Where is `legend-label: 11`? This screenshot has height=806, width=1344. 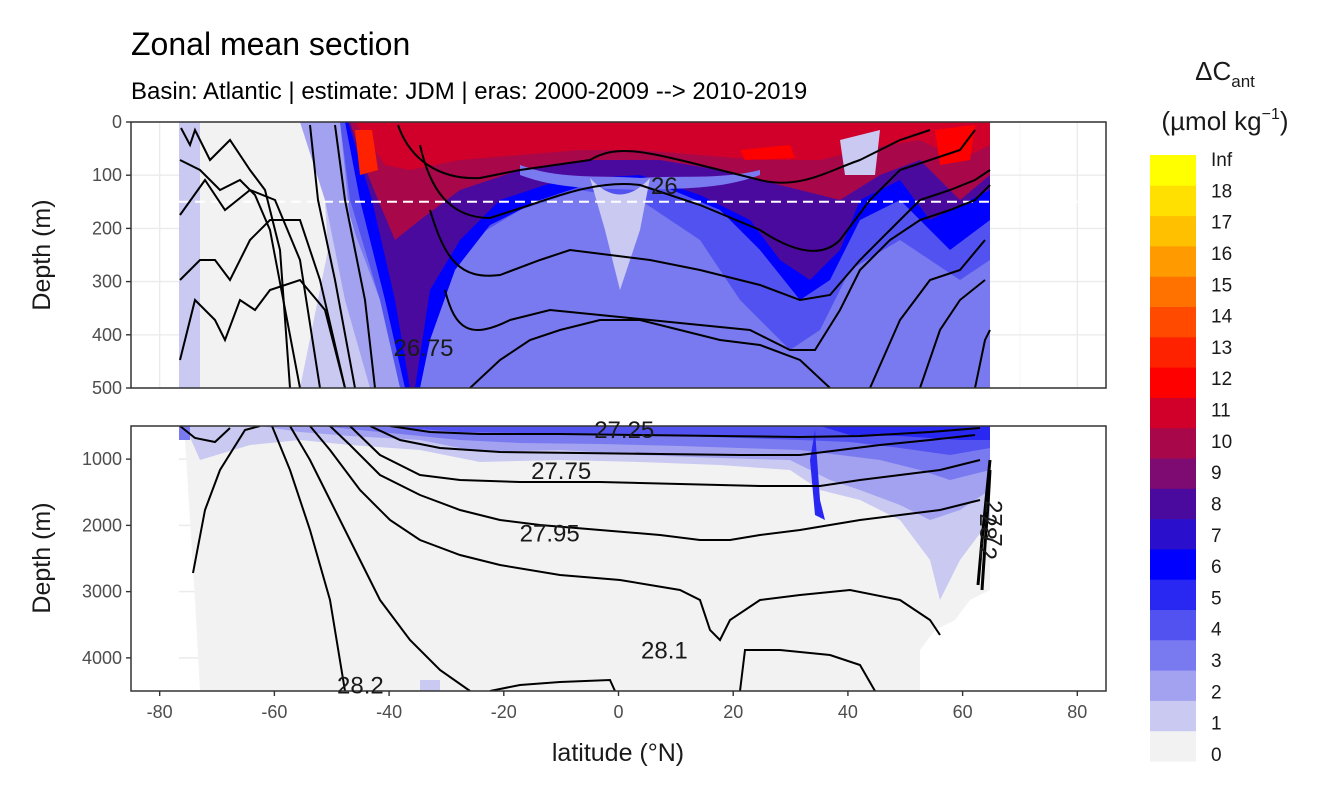
legend-label: 11 is located at coordinates (1221, 411).